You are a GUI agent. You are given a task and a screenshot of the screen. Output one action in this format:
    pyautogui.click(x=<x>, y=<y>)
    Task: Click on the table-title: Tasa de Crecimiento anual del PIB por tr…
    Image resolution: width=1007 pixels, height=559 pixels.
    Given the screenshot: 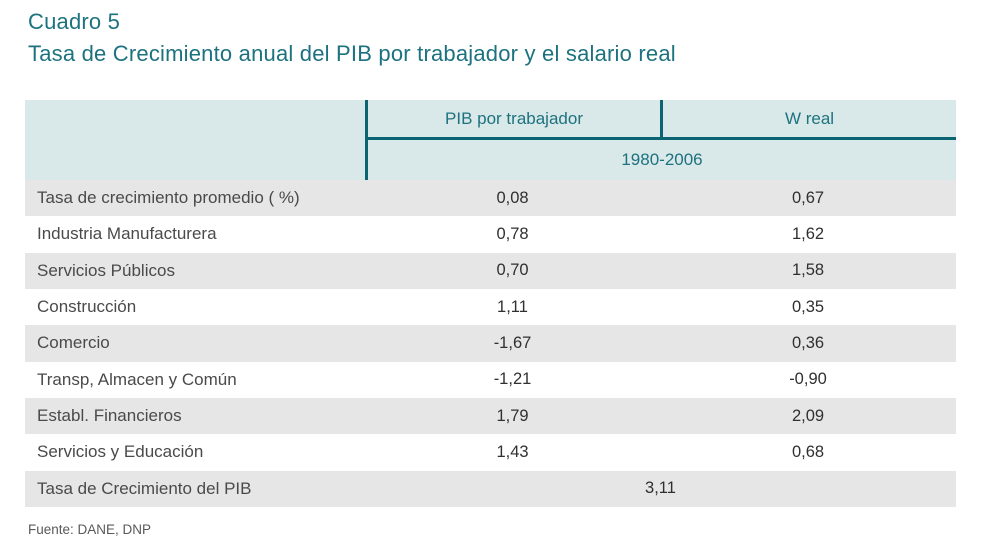 What is the action you would take?
    pyautogui.click(x=352, y=53)
    